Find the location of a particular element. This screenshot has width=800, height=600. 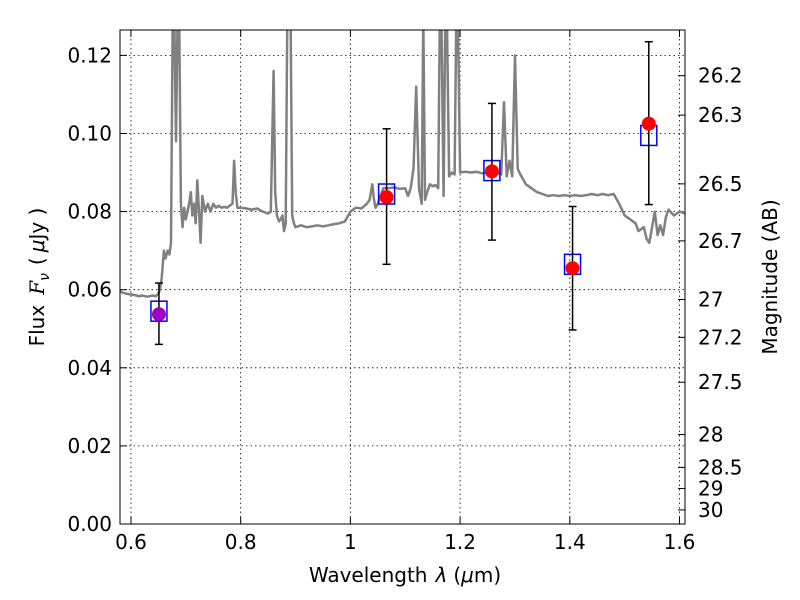

x-axis-title: Wavelength λ (μm) is located at coordinates (405, 575).